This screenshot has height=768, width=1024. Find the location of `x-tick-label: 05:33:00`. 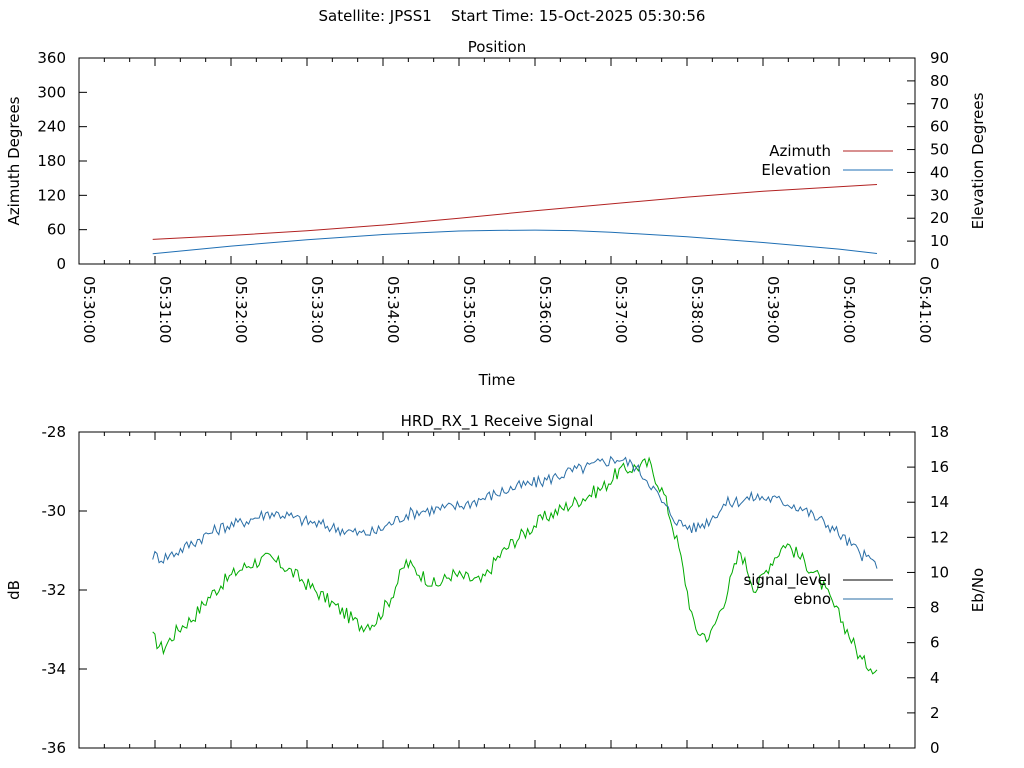

x-tick-label: 05:33:00 is located at coordinates (317, 309).